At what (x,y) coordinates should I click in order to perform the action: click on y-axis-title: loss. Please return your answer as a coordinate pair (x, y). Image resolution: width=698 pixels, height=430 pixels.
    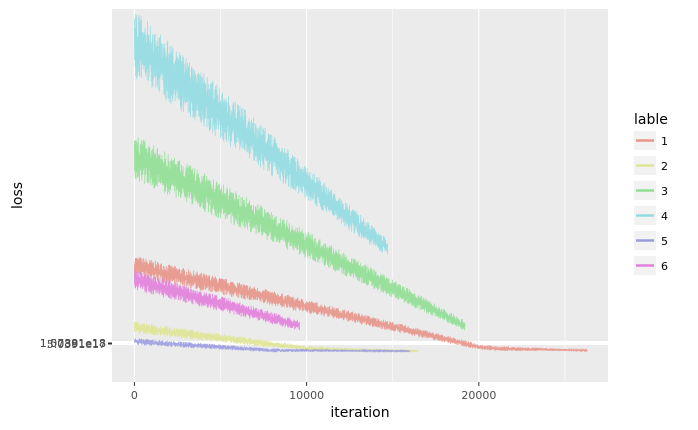
    Looking at the image, I should click on (18, 195).